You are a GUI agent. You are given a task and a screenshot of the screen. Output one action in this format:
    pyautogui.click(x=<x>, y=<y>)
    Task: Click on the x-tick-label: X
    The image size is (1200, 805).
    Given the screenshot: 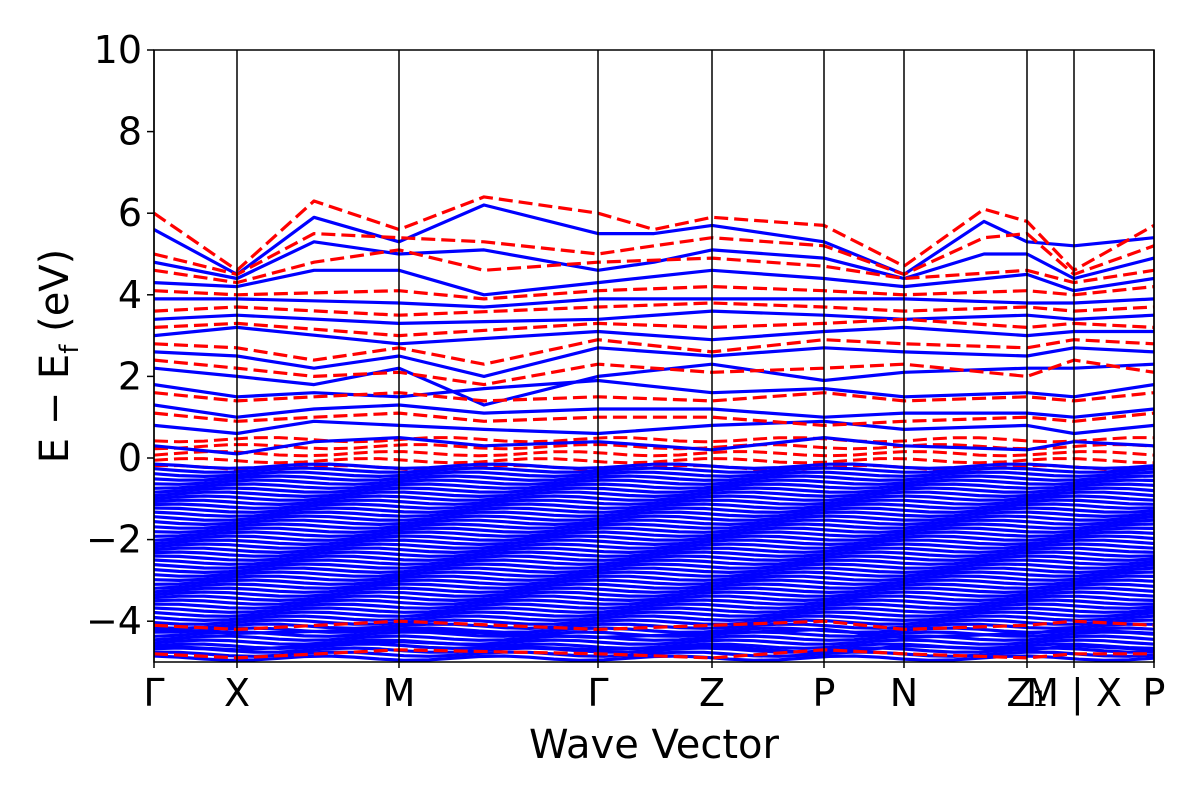 What is the action you would take?
    pyautogui.click(x=237, y=693)
    